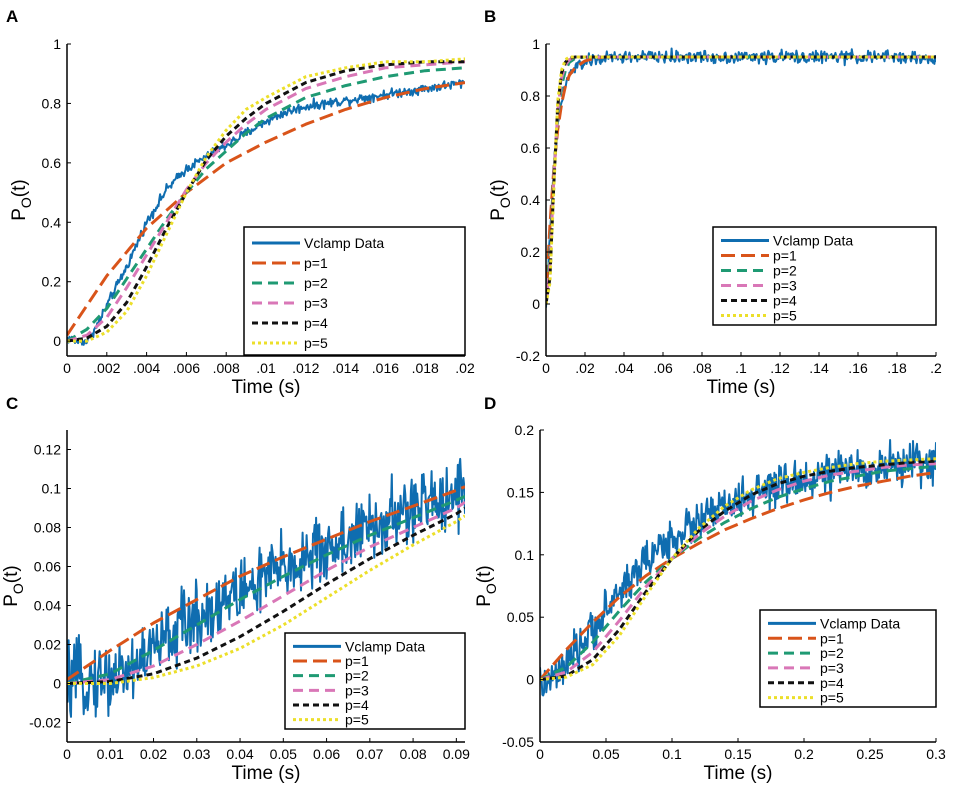 This screenshot has width=957, height=791. Describe the element at coordinates (780, 368) in the screenshot. I see `x-tick-label: .12` at that location.